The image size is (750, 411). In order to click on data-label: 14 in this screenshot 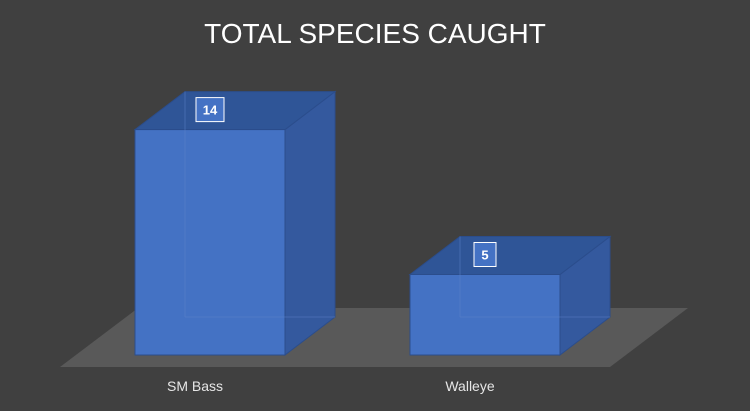, I will do `click(210, 110)`.